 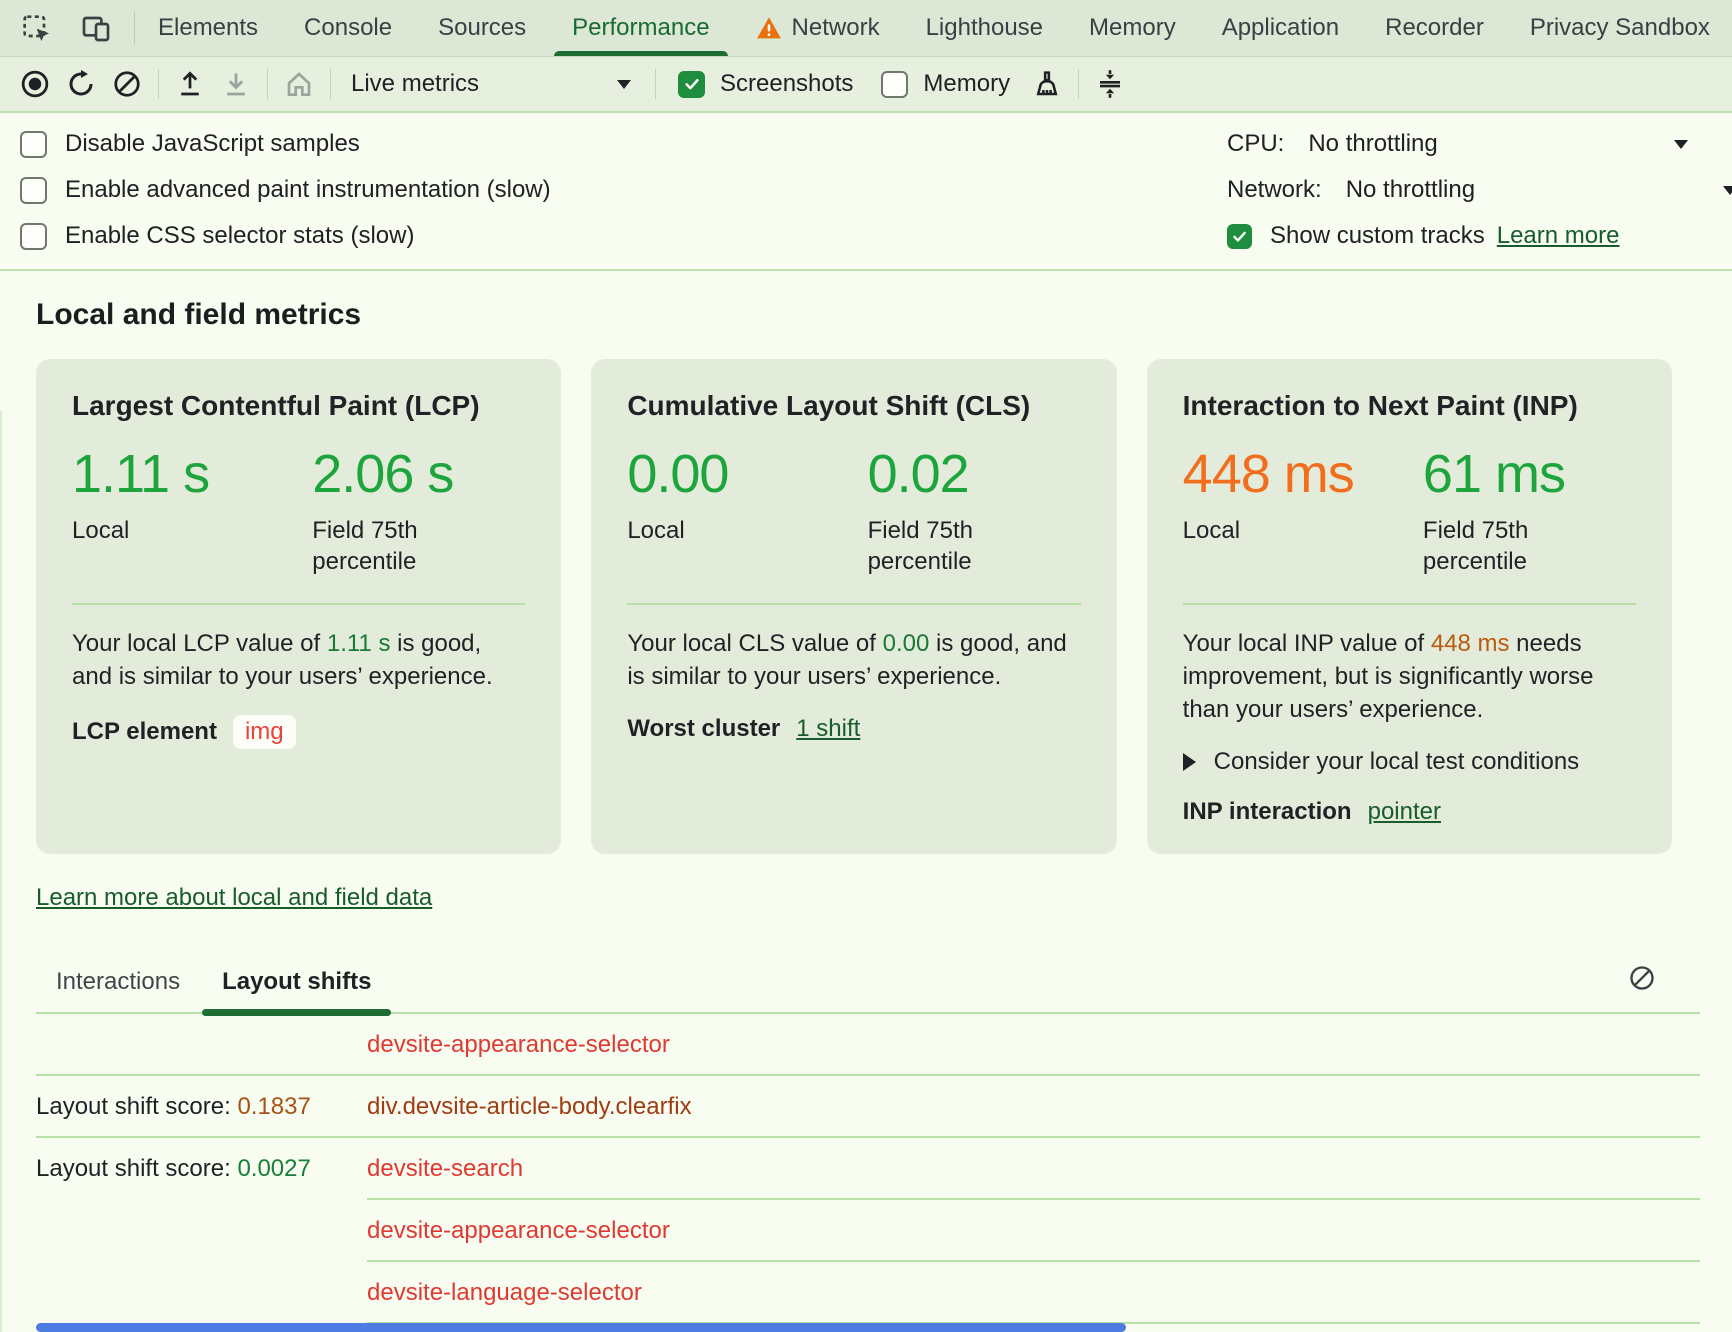 What do you see at coordinates (1211, 530) in the screenshot?
I see `local-label: Local` at bounding box center [1211, 530].